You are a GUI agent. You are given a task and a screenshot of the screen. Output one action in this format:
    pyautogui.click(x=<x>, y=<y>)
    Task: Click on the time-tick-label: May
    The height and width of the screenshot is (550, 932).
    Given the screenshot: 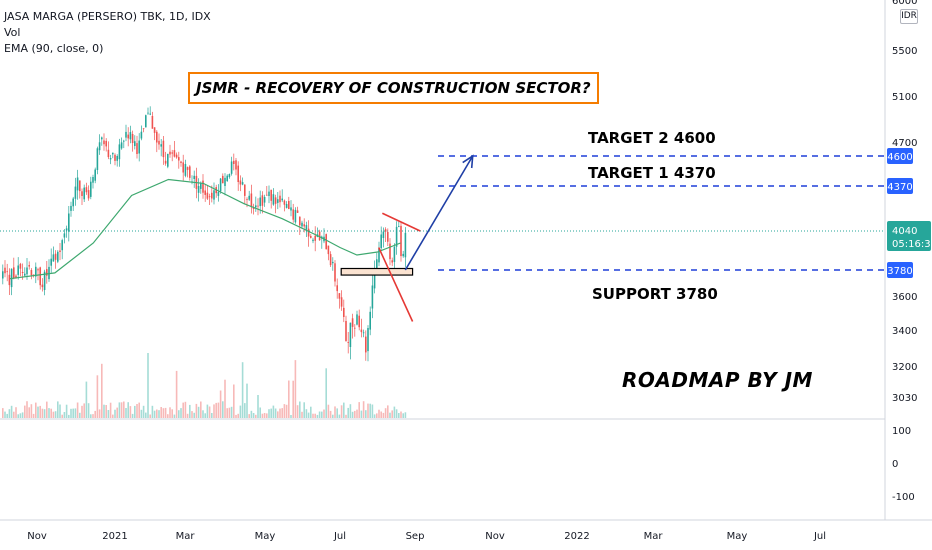 What is the action you would take?
    pyautogui.click(x=737, y=536)
    